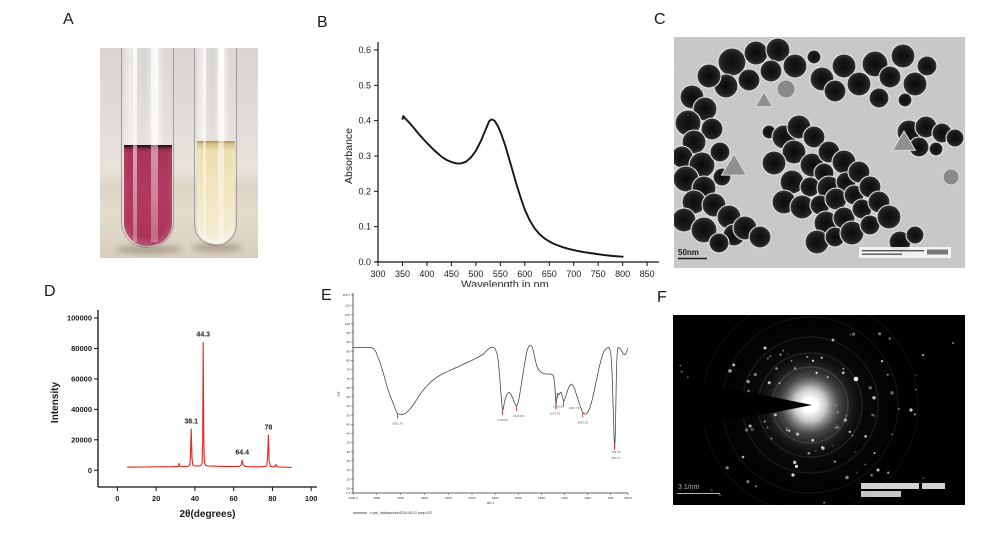  Describe the element at coordinates (512, 270) in the screenshot. I see `uvvis-x-ticks: 300 350 400 450 500 550 600 650 700 750 800 850` at that location.